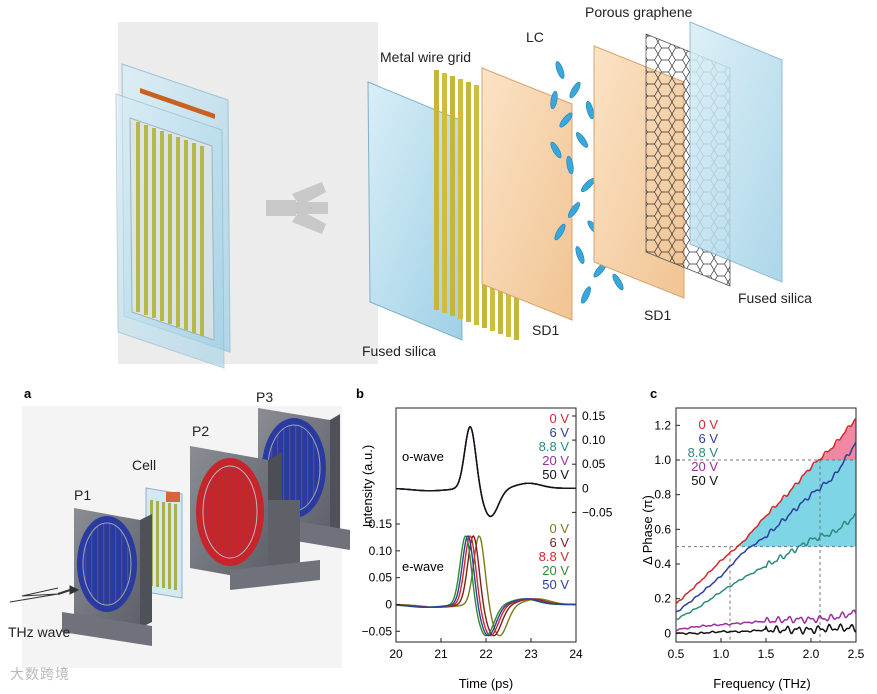  Describe the element at coordinates (554, 556) in the screenshot. I see `b-legend-e-entry: 8.8 V` at that location.